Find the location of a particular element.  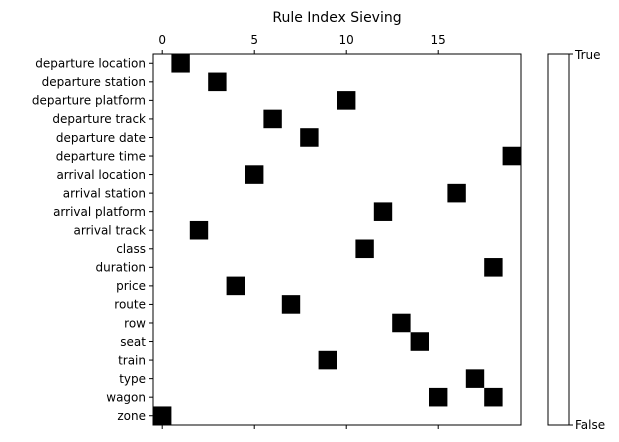

y-tick-label-5: departure time is located at coordinates (101, 156).